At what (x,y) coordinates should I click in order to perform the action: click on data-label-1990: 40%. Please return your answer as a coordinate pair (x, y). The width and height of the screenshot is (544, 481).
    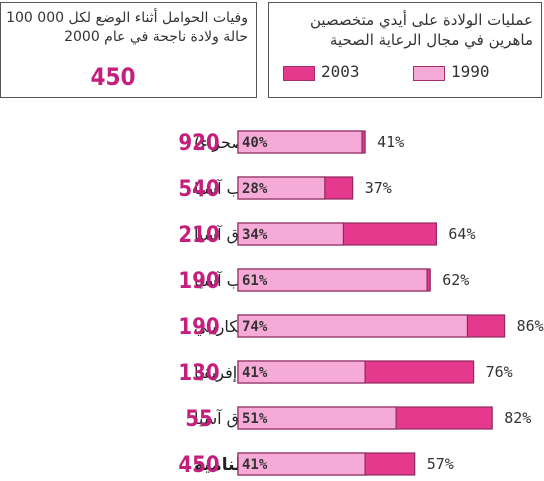
    Looking at the image, I should click on (255, 143).